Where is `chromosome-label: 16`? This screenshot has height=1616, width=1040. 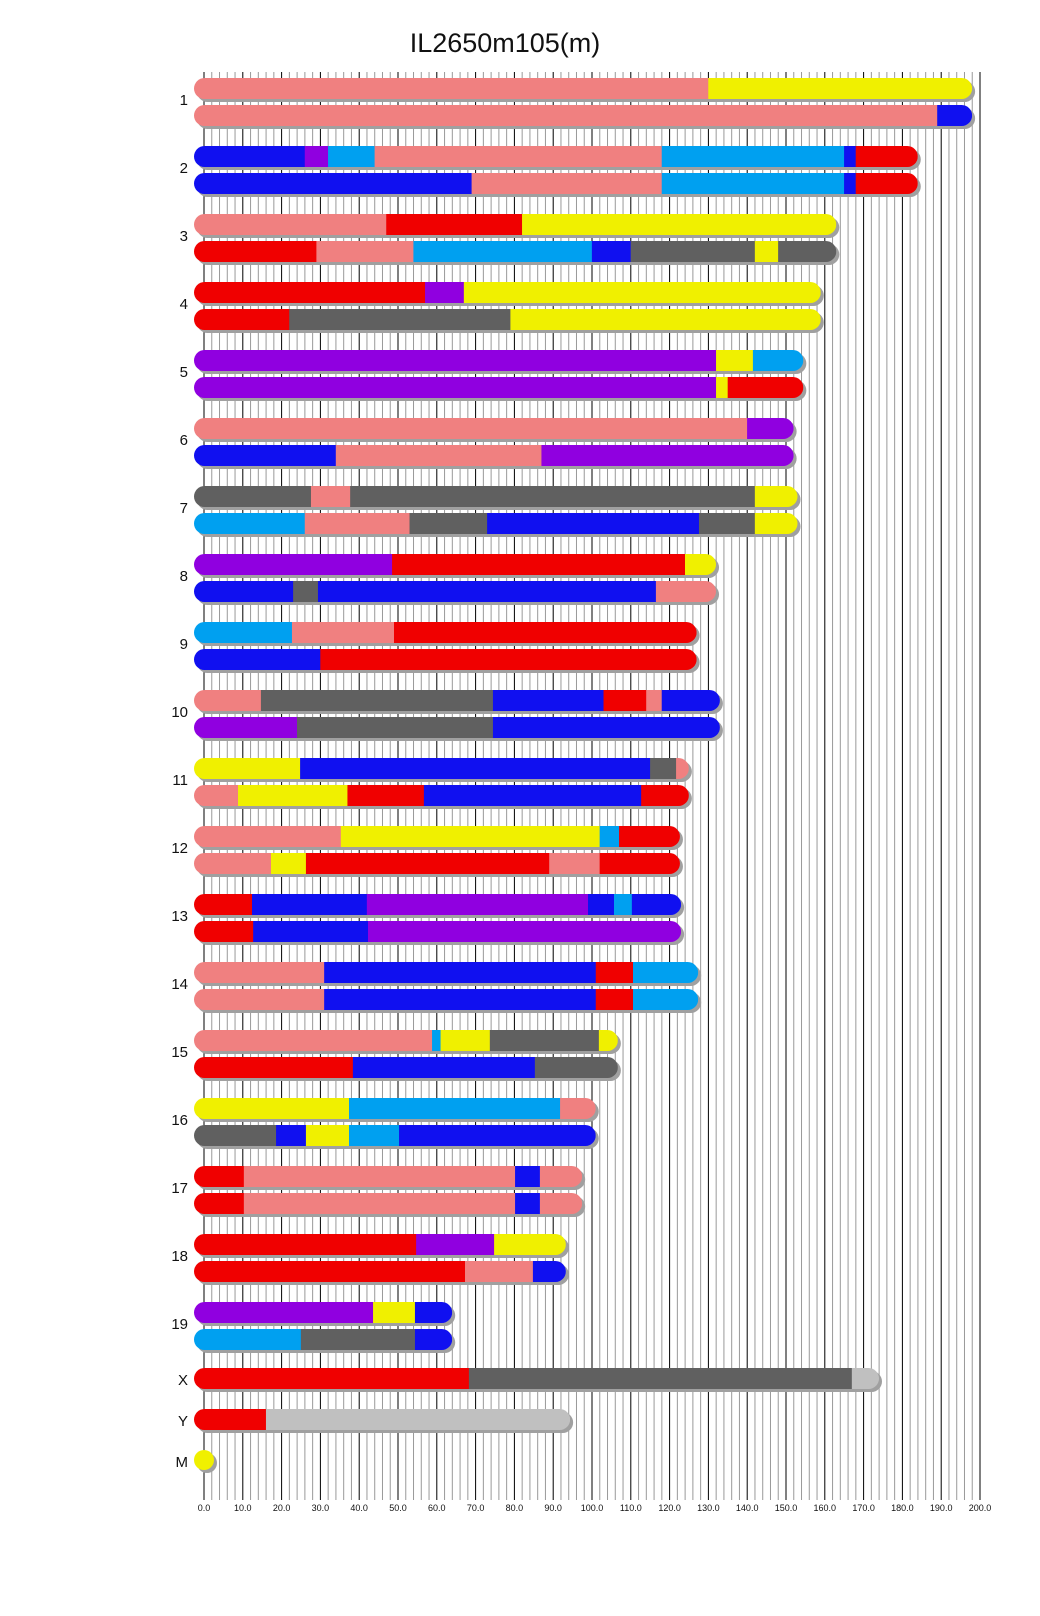 chromosome-label: 16 is located at coordinates (179, 1120).